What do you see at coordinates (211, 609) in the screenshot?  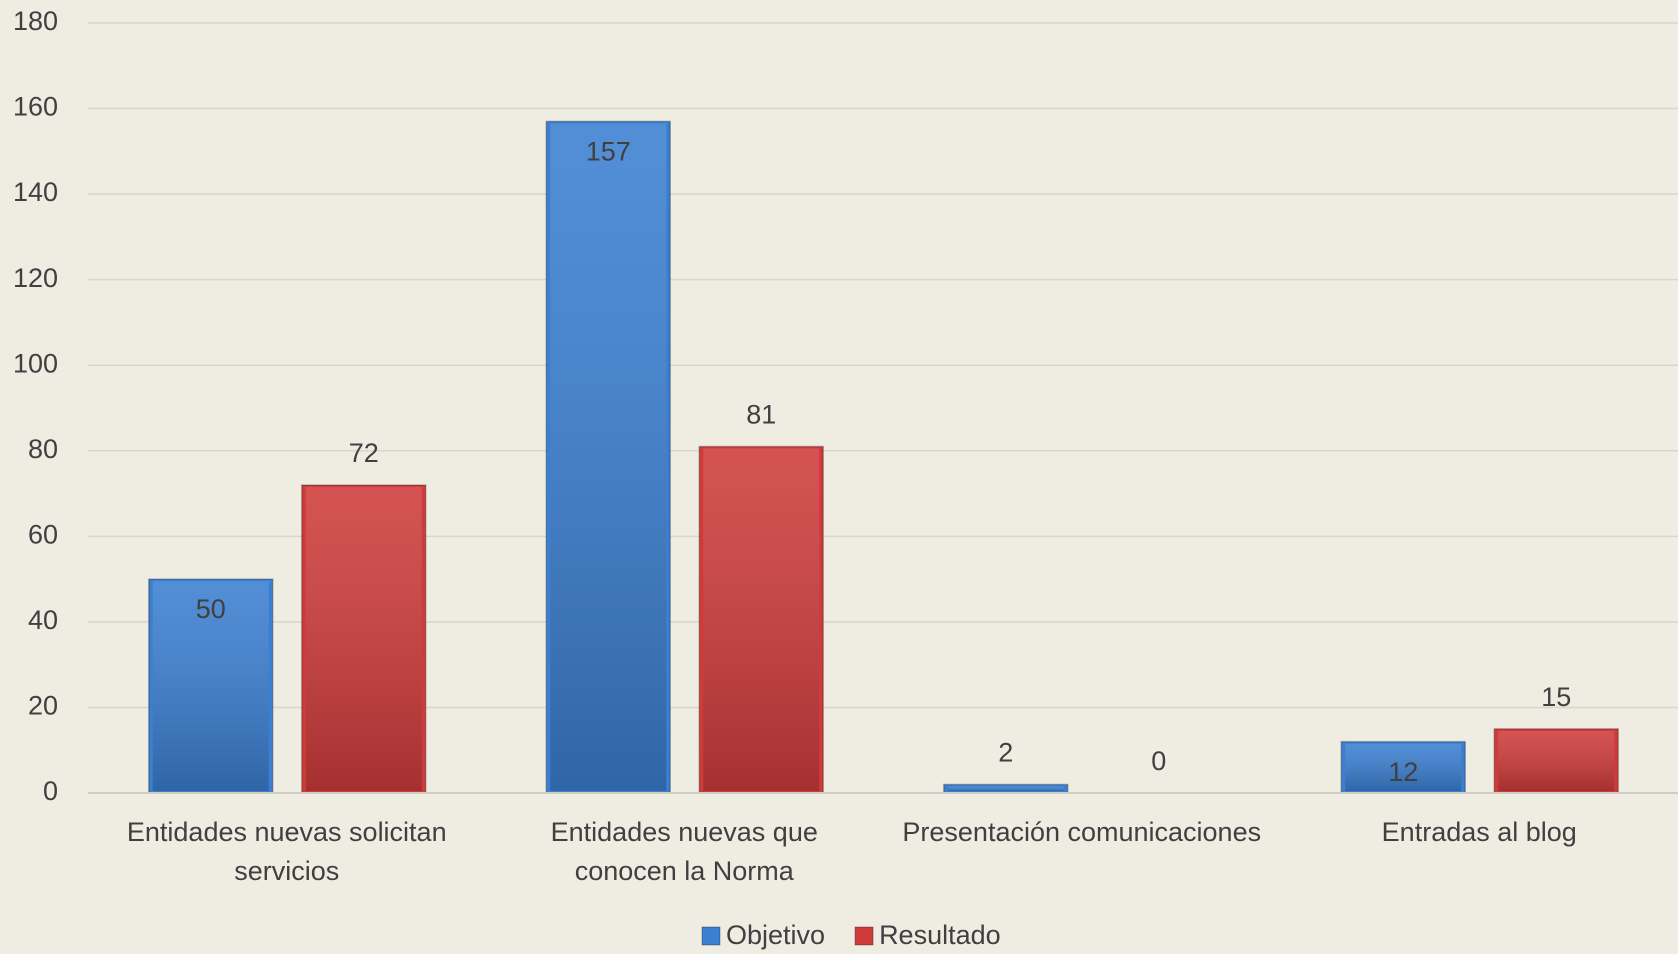 I see `data-label: 50` at bounding box center [211, 609].